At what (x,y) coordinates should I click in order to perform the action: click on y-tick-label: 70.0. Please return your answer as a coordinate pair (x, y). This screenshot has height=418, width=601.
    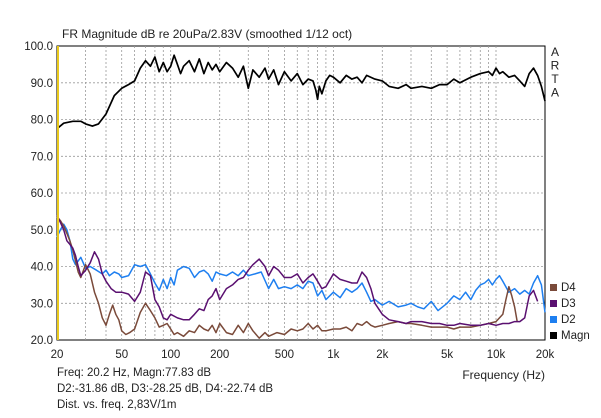
    Looking at the image, I should click on (42, 157).